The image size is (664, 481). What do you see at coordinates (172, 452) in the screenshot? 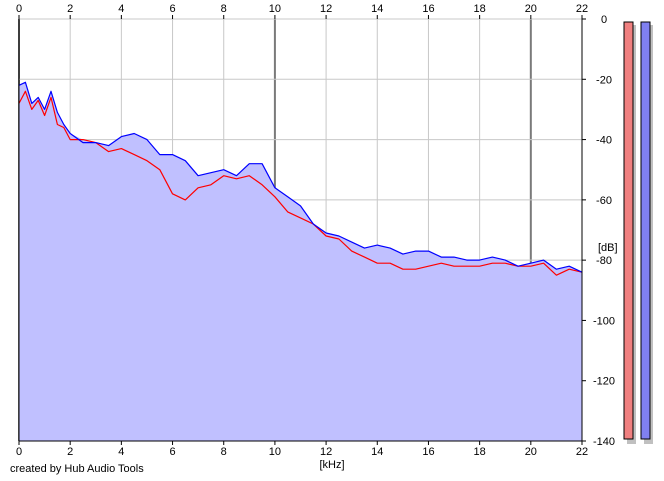
I see `x-tick-label-bottom: 6` at bounding box center [172, 452].